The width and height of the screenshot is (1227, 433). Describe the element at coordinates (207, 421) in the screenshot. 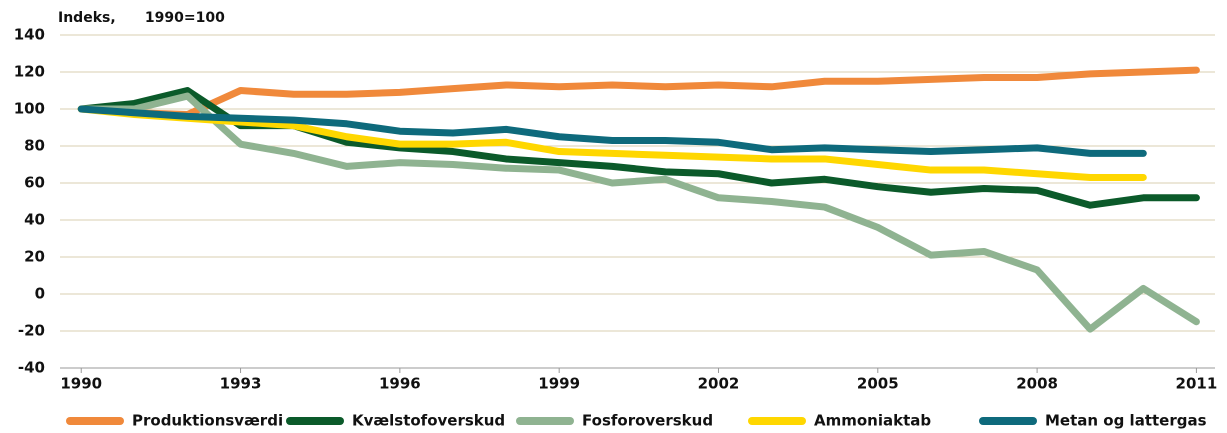

I see `legend-label: Produktionsværdi` at that location.